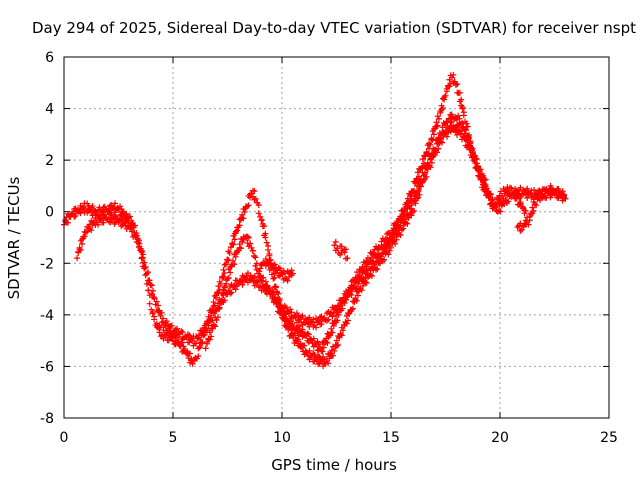 This screenshot has height=480, width=640. I want to click on y-tick-label: -8, so click(47, 419).